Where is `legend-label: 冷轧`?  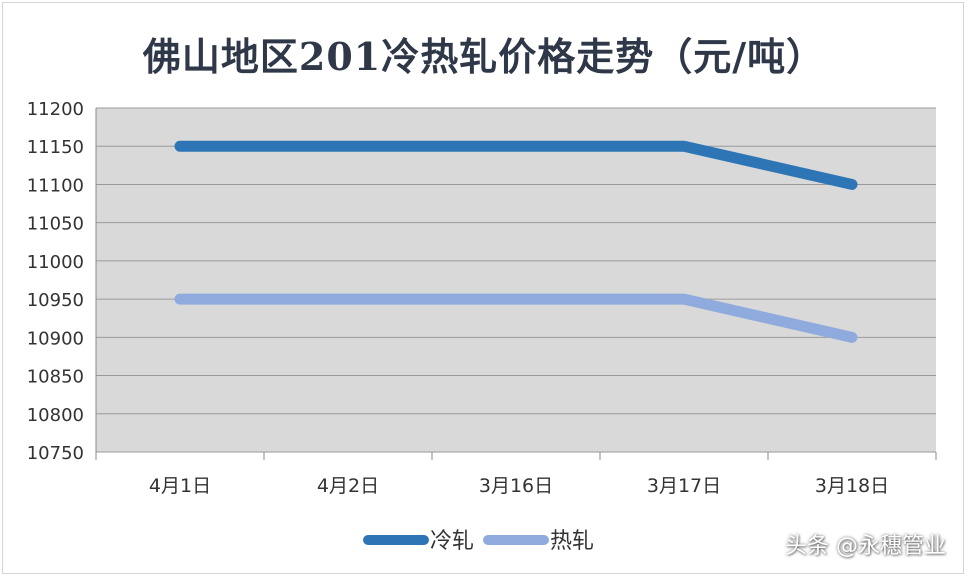
legend-label: 冷轧 is located at coordinates (452, 541).